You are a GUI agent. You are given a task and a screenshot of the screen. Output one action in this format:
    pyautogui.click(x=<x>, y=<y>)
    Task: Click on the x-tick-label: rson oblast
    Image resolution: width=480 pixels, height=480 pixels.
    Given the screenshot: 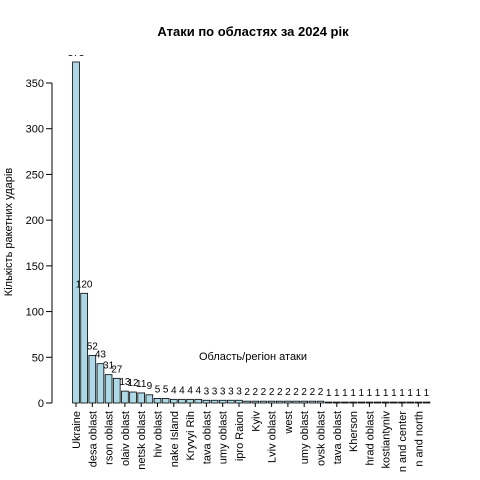 What is the action you would take?
    pyautogui.click(x=110, y=438)
    